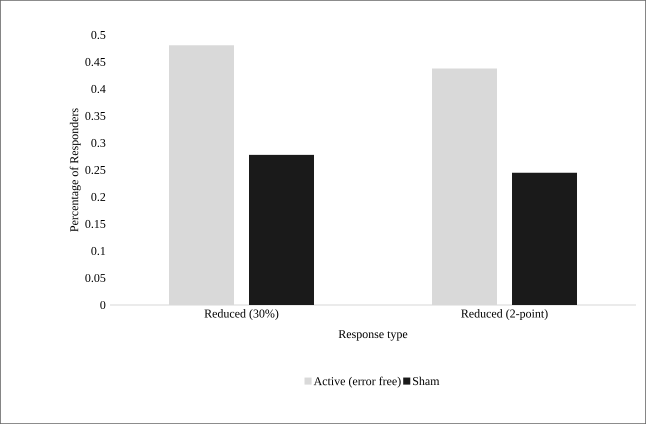 The height and width of the screenshot is (424, 646). Describe the element at coordinates (95, 224) in the screenshot. I see `y-tick-label: 0.15` at that location.